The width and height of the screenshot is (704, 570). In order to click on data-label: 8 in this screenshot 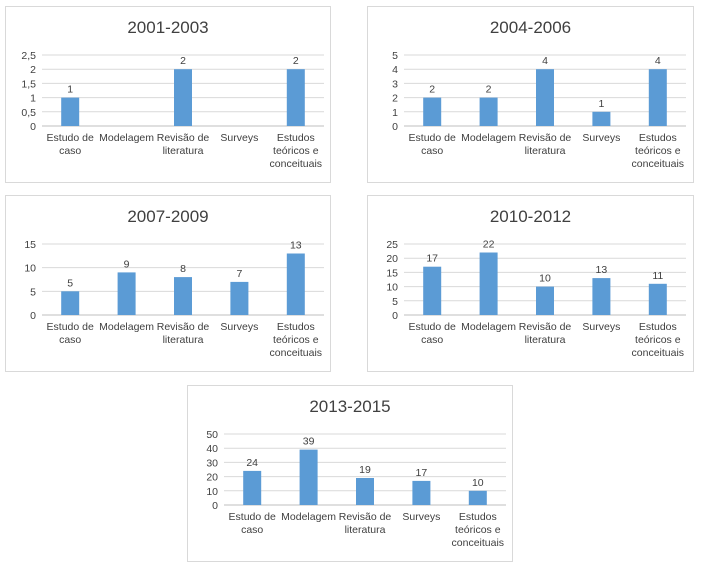, I will do `click(183, 269)`.